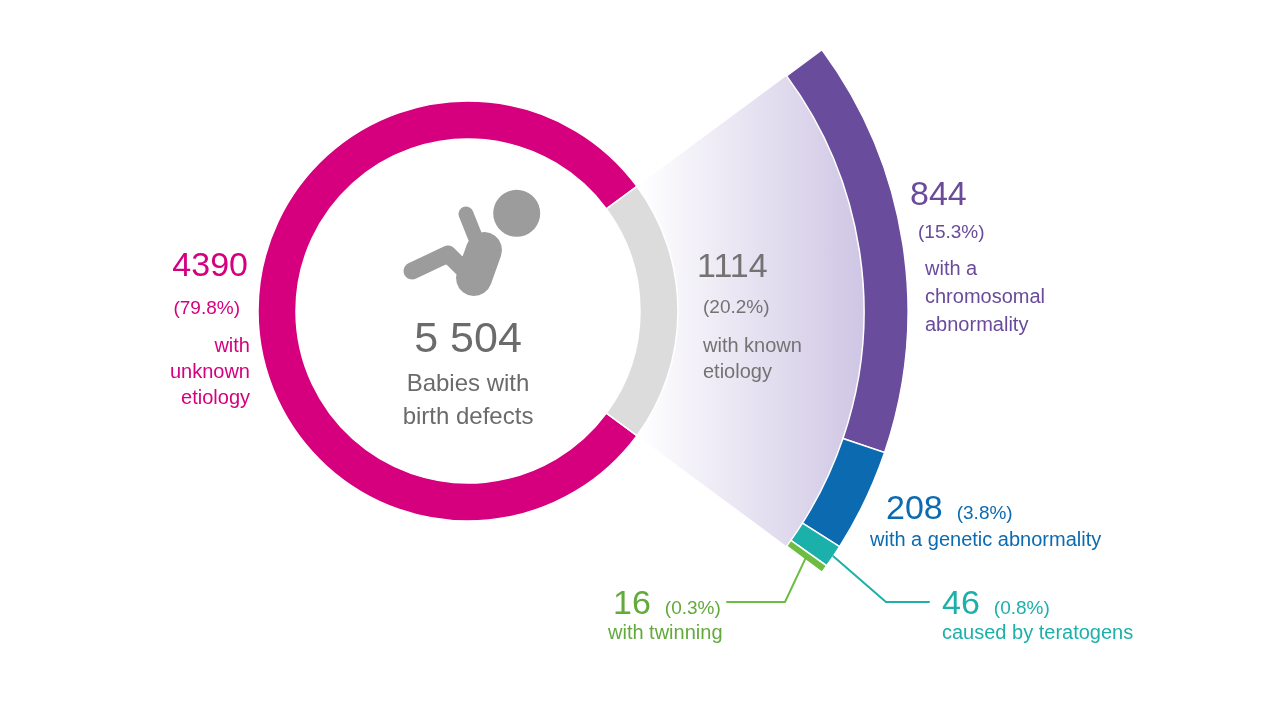 The height and width of the screenshot is (720, 1280). What do you see at coordinates (632, 602) in the screenshot?
I see `data-label: 16` at bounding box center [632, 602].